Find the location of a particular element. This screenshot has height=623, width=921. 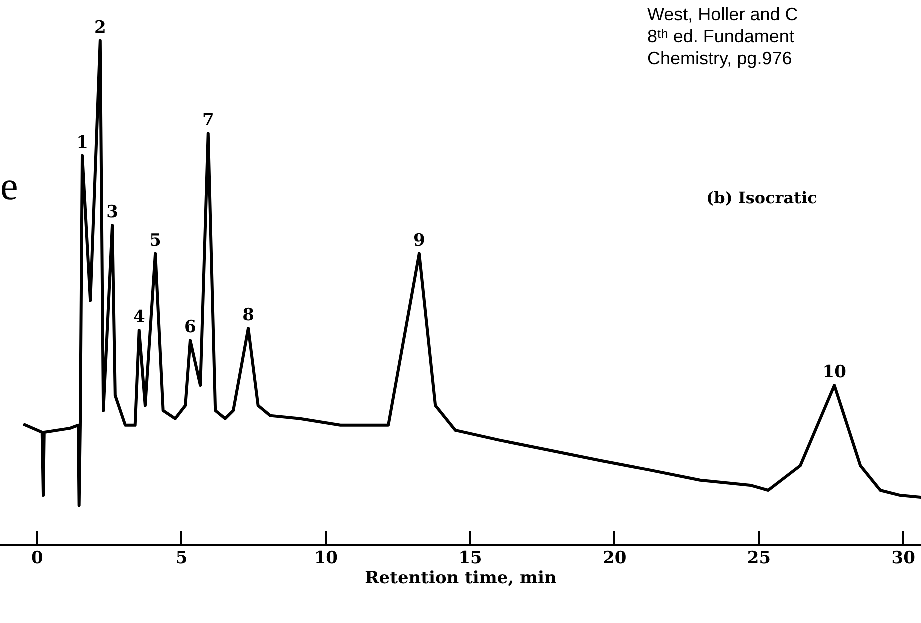

annotation: 6 is located at coordinates (190, 328).